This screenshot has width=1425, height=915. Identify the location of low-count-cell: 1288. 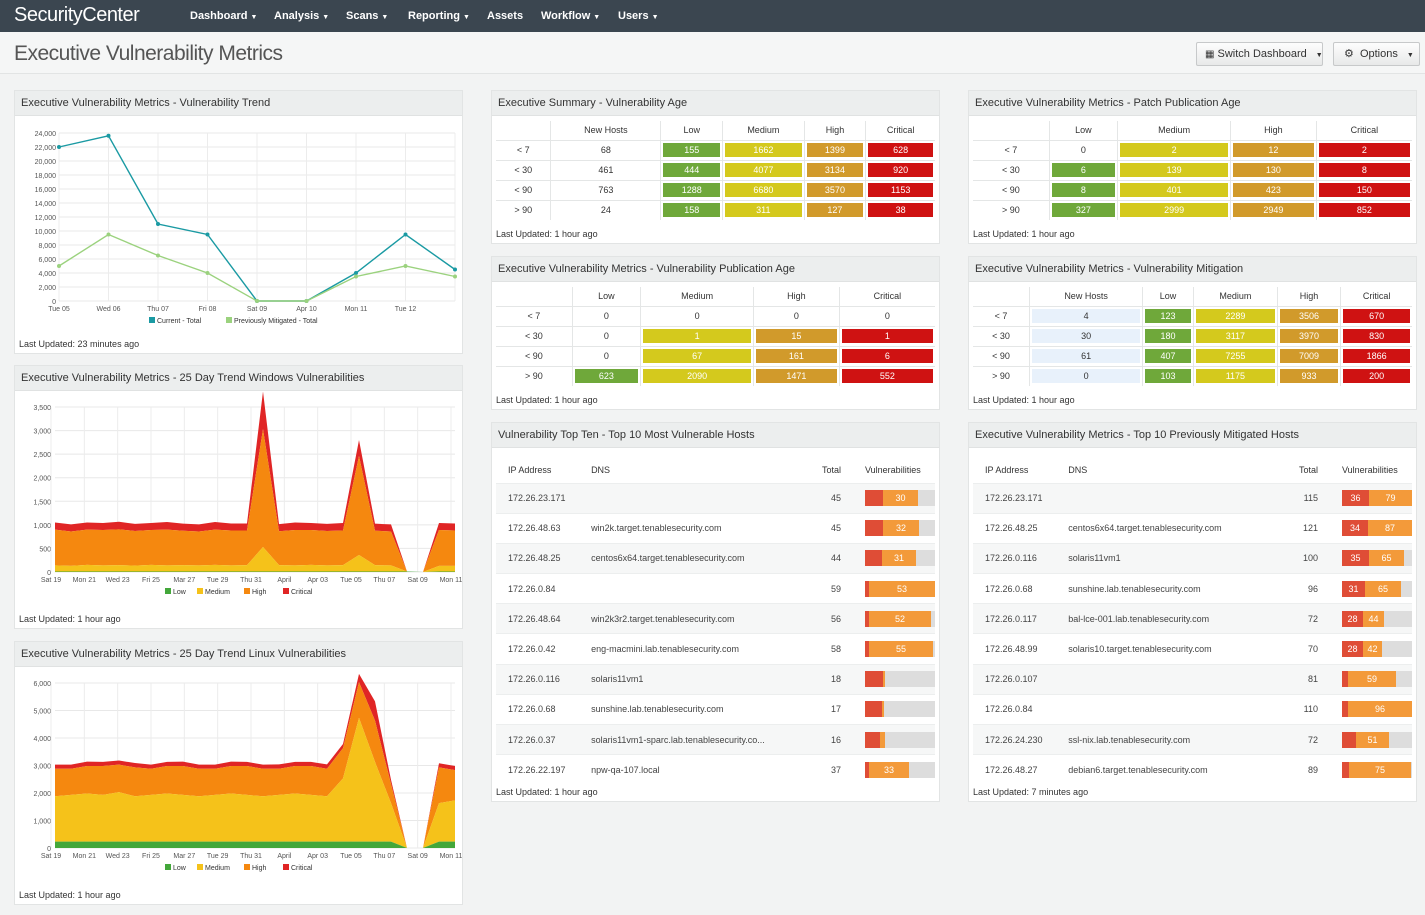
(692, 190).